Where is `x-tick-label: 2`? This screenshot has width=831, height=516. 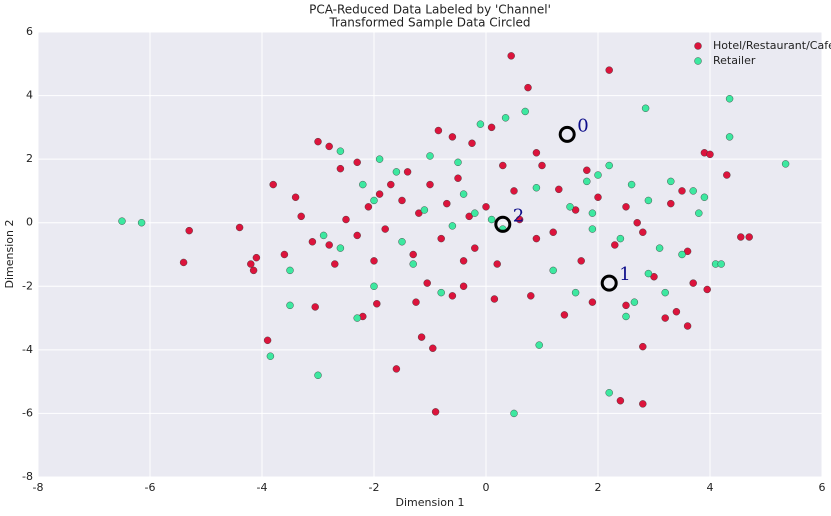
x-tick-label: 2 is located at coordinates (598, 487).